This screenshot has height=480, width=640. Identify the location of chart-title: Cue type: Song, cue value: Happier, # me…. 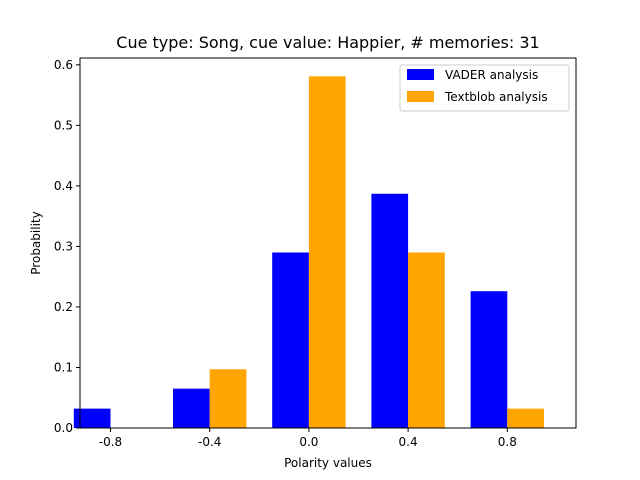
(327, 42).